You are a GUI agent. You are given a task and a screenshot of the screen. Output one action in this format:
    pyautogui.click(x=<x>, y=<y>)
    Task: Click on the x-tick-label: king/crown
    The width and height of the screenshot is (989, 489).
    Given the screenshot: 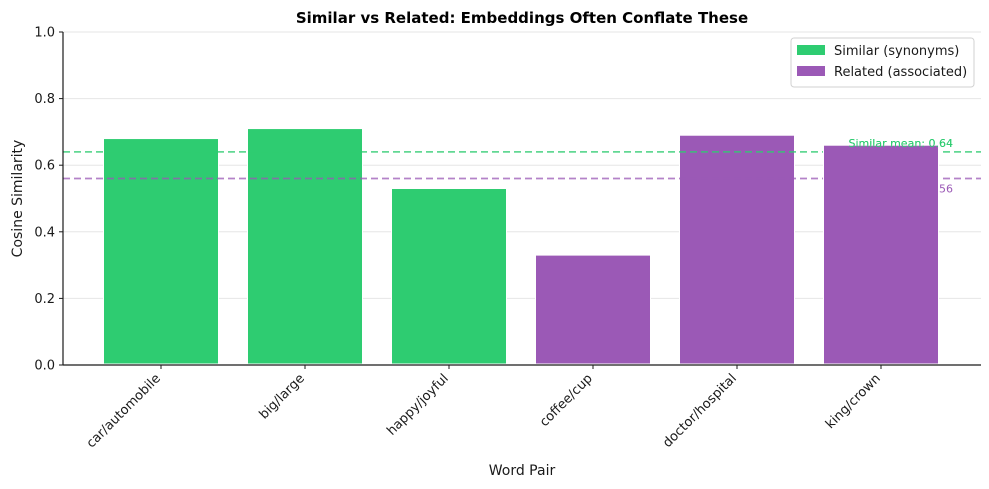 What is the action you would take?
    pyautogui.click(x=853, y=401)
    